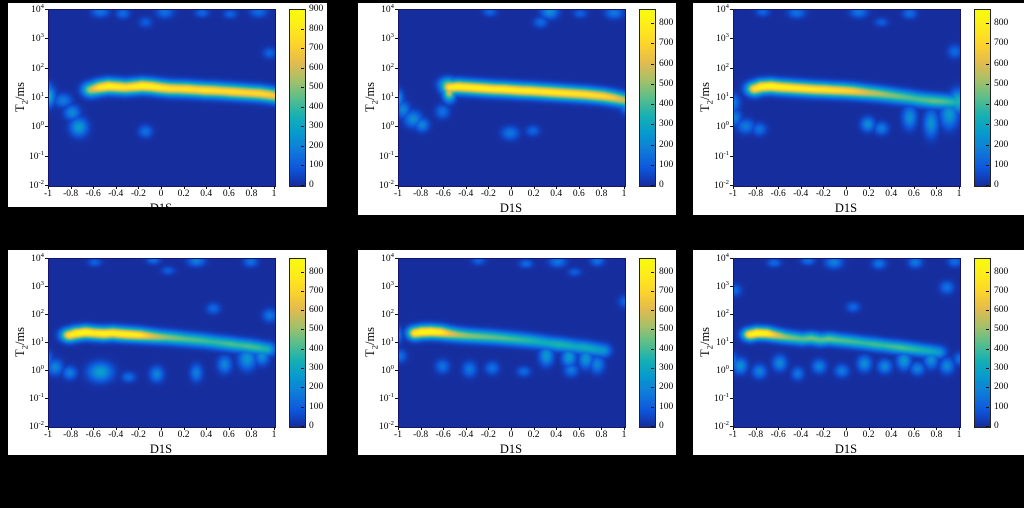 This screenshot has width=1024, height=508. I want to click on x-tick-label: -0.8, so click(421, 194).